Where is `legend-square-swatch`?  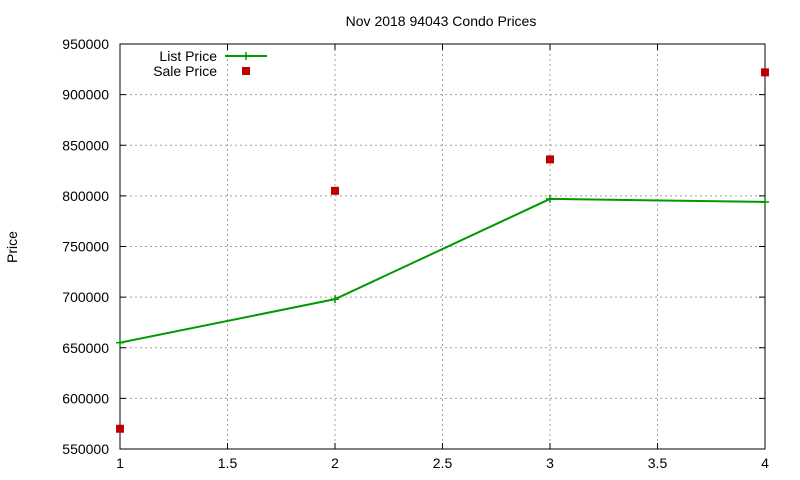 legend-square-swatch is located at coordinates (246, 71).